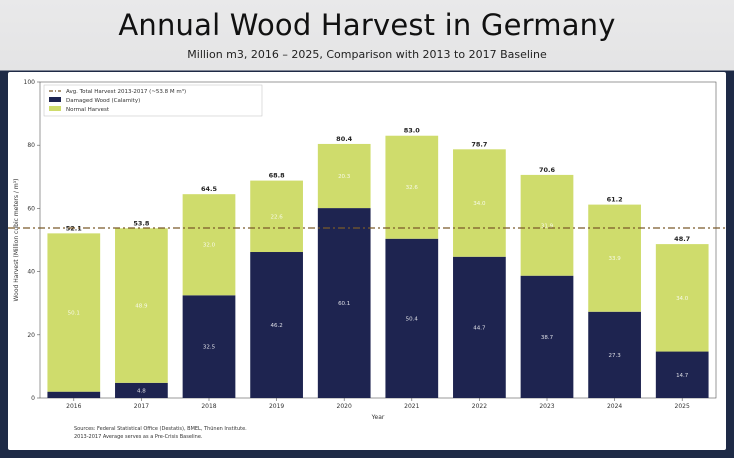 The width and height of the screenshot is (734, 458). I want to click on y-axis-label: Wood Harvest (Million cubic meters / m³), so click(16, 240).